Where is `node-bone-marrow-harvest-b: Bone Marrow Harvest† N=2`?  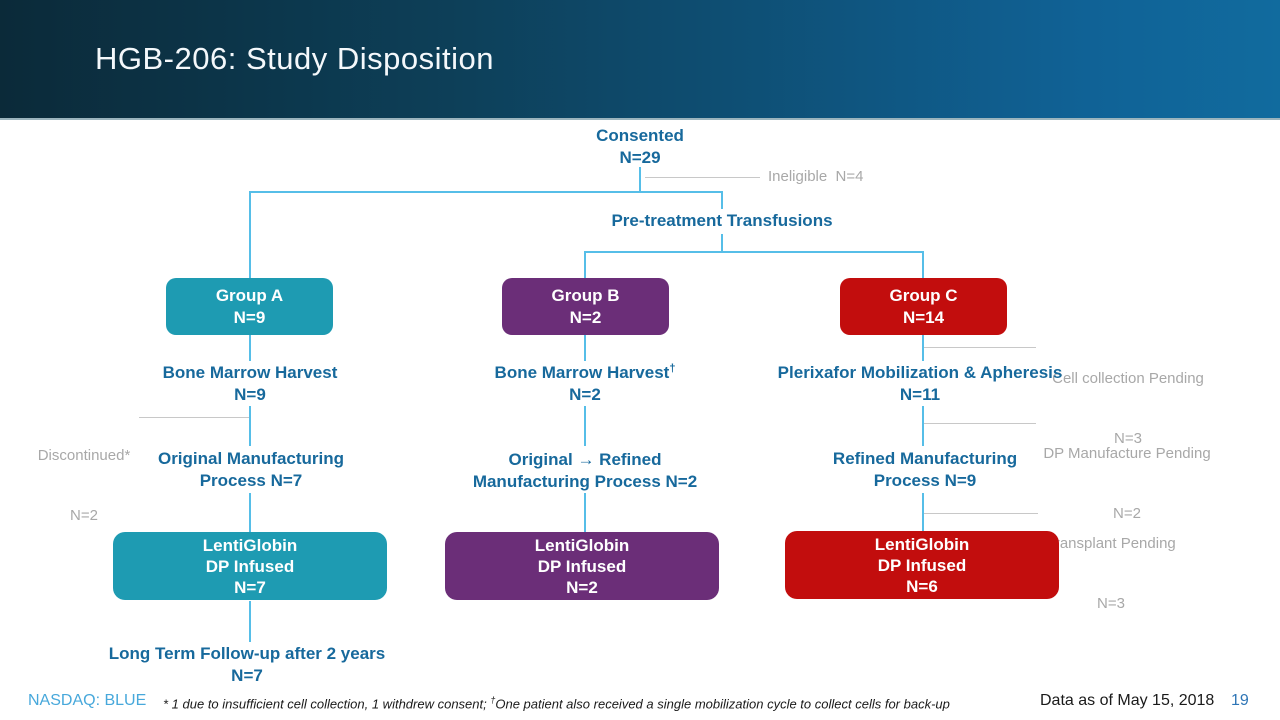 node-bone-marrow-harvest-b: Bone Marrow Harvest† N=2 is located at coordinates (585, 384).